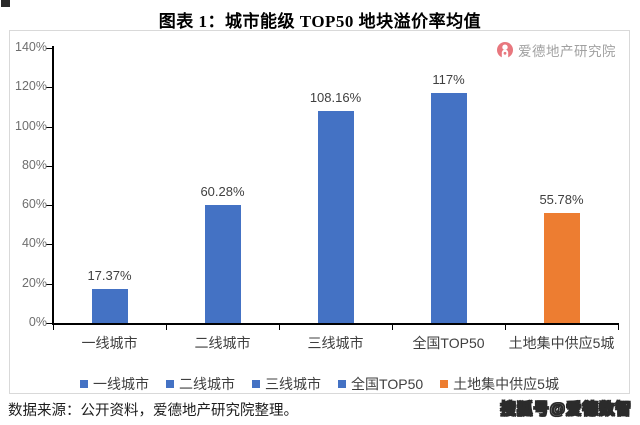 This screenshot has height=425, width=640. Describe the element at coordinates (31, 47) in the screenshot. I see `y-axis-tick-label: 140%` at that location.